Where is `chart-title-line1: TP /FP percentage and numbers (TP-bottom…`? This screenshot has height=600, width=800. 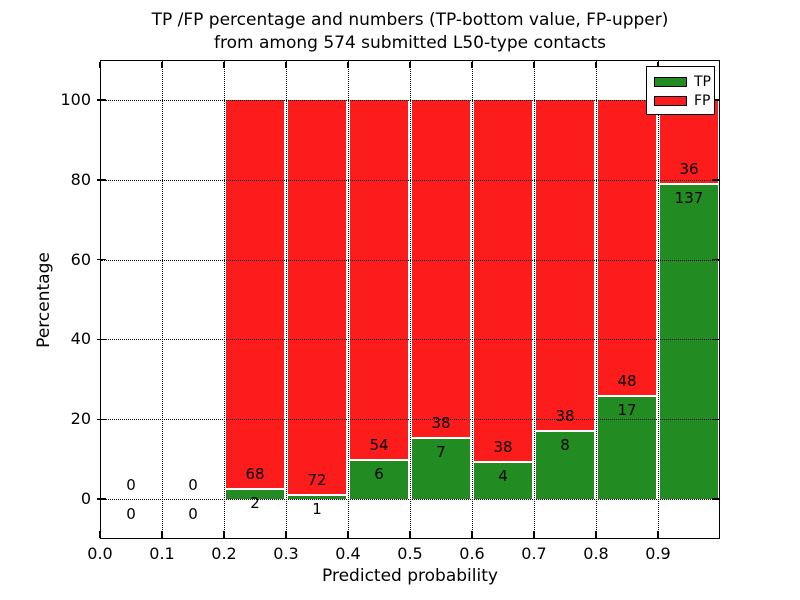
chart-title-line1: TP /FP percentage and numbers (TP-bottom… is located at coordinates (410, 20).